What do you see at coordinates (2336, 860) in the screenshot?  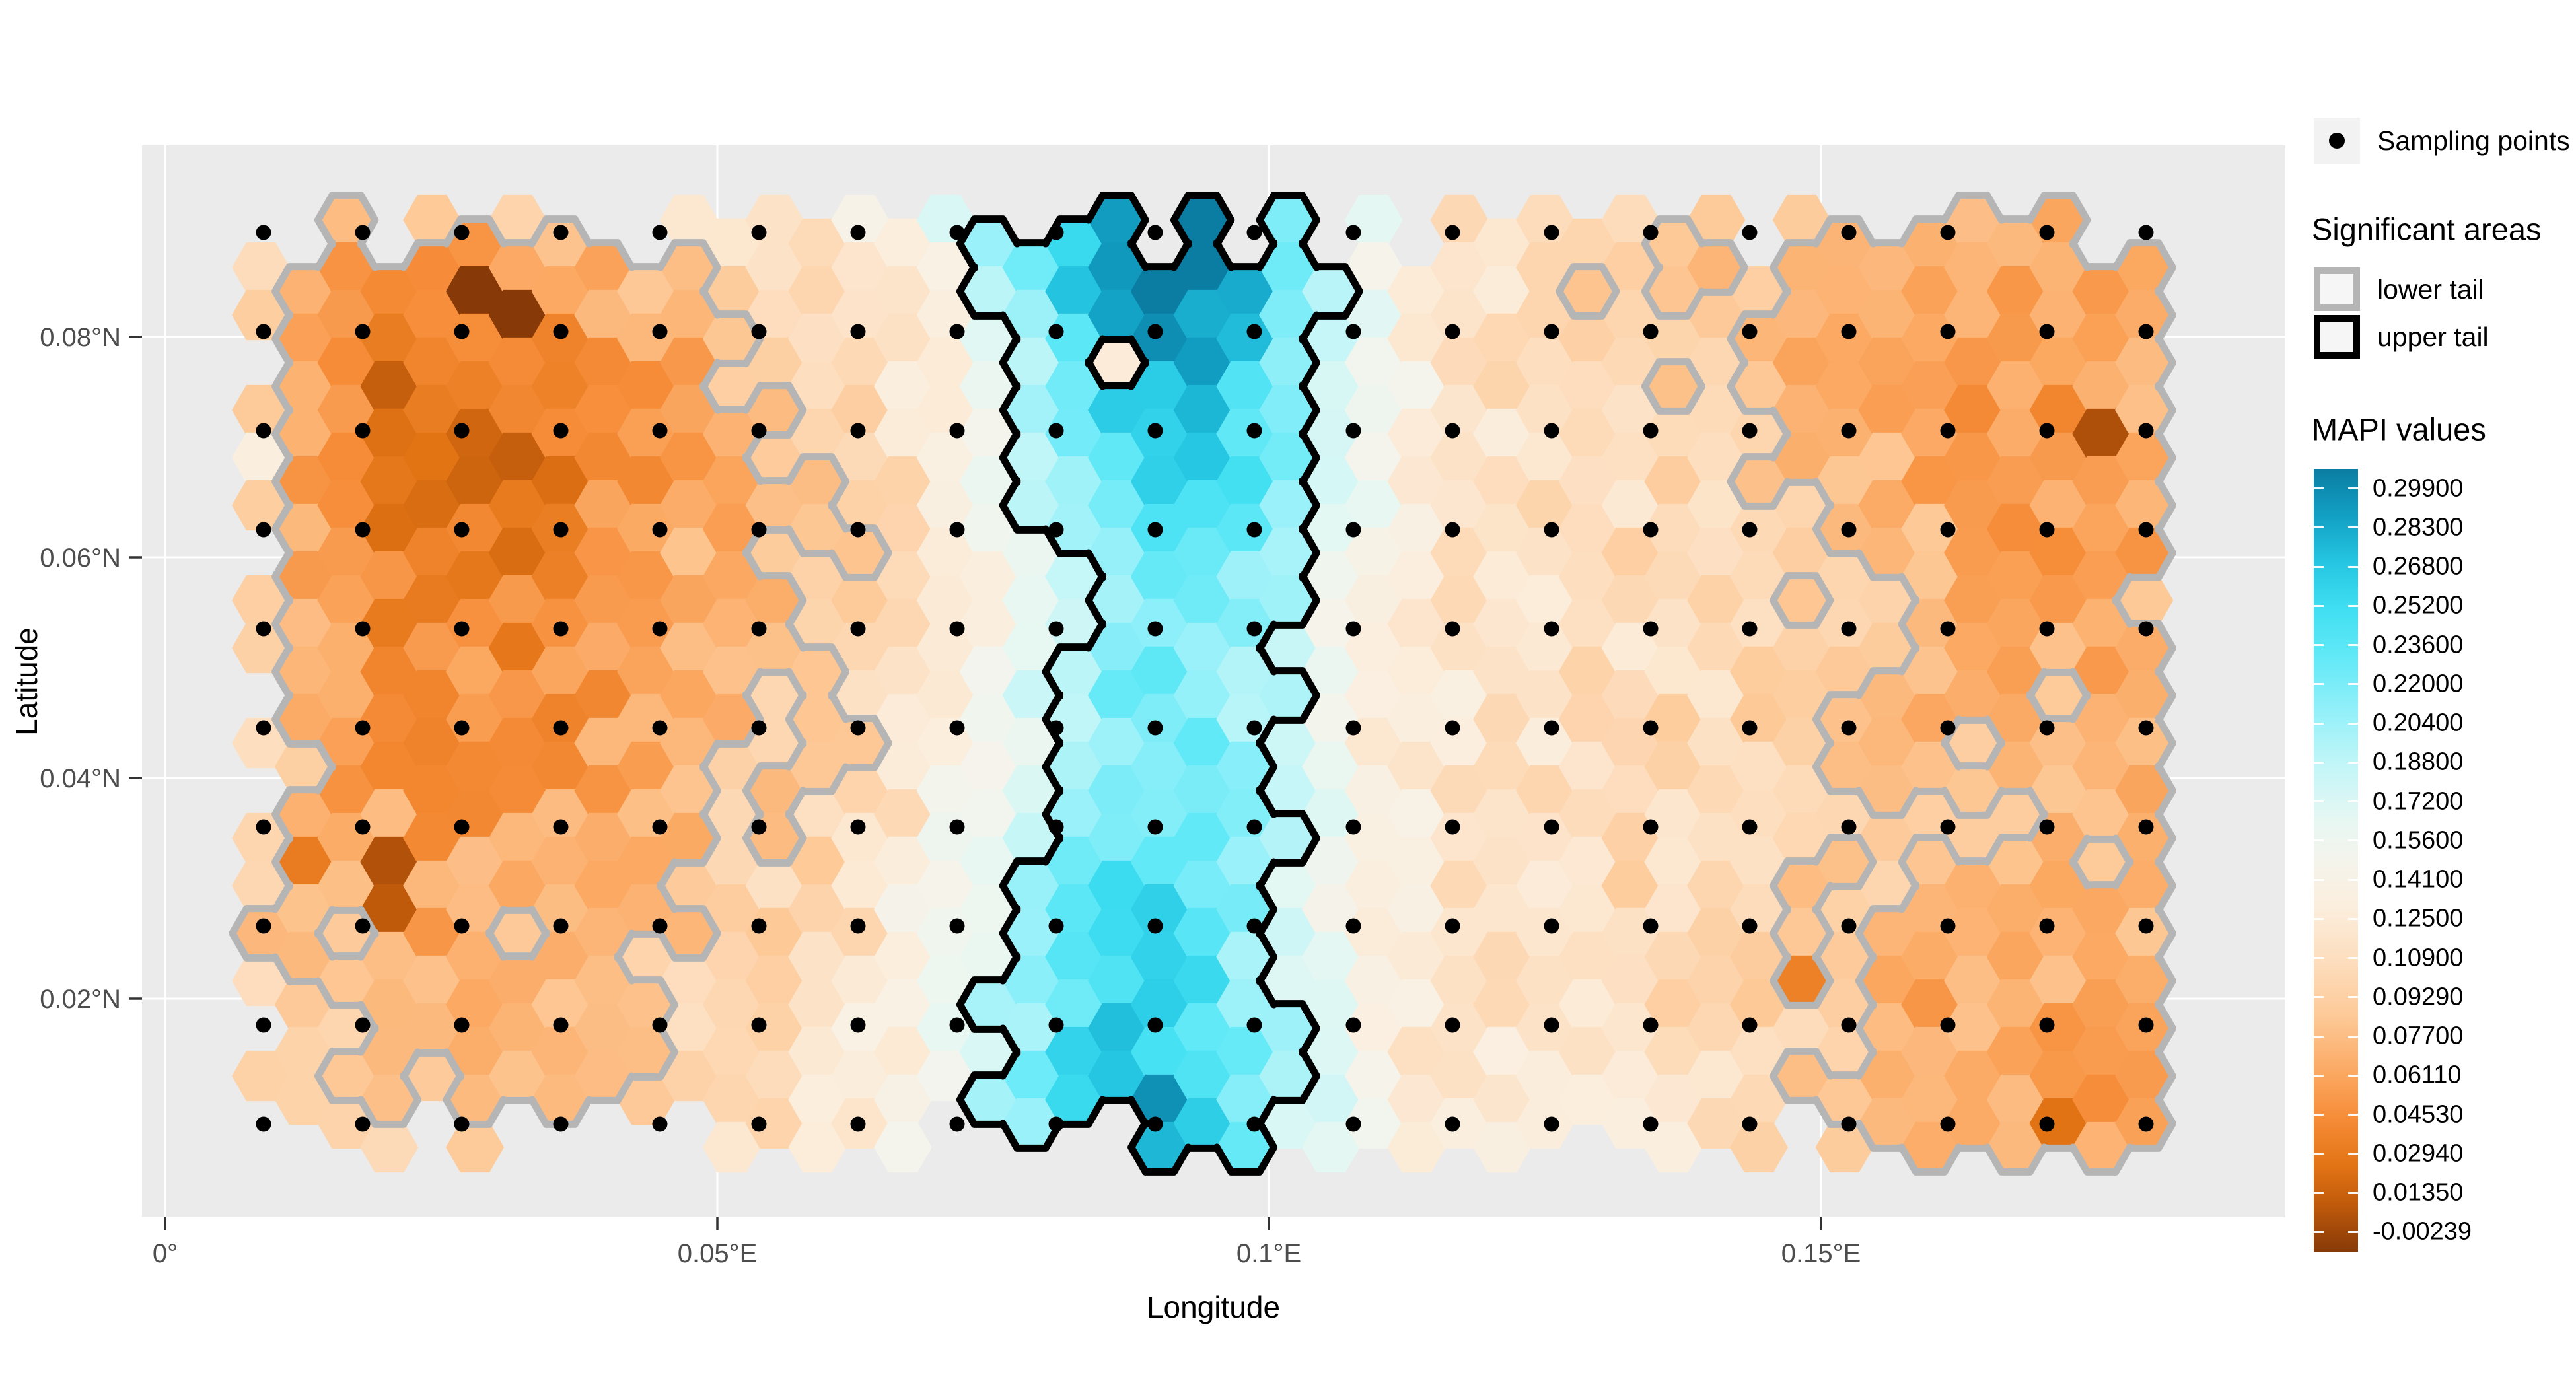 I see `colorbar` at bounding box center [2336, 860].